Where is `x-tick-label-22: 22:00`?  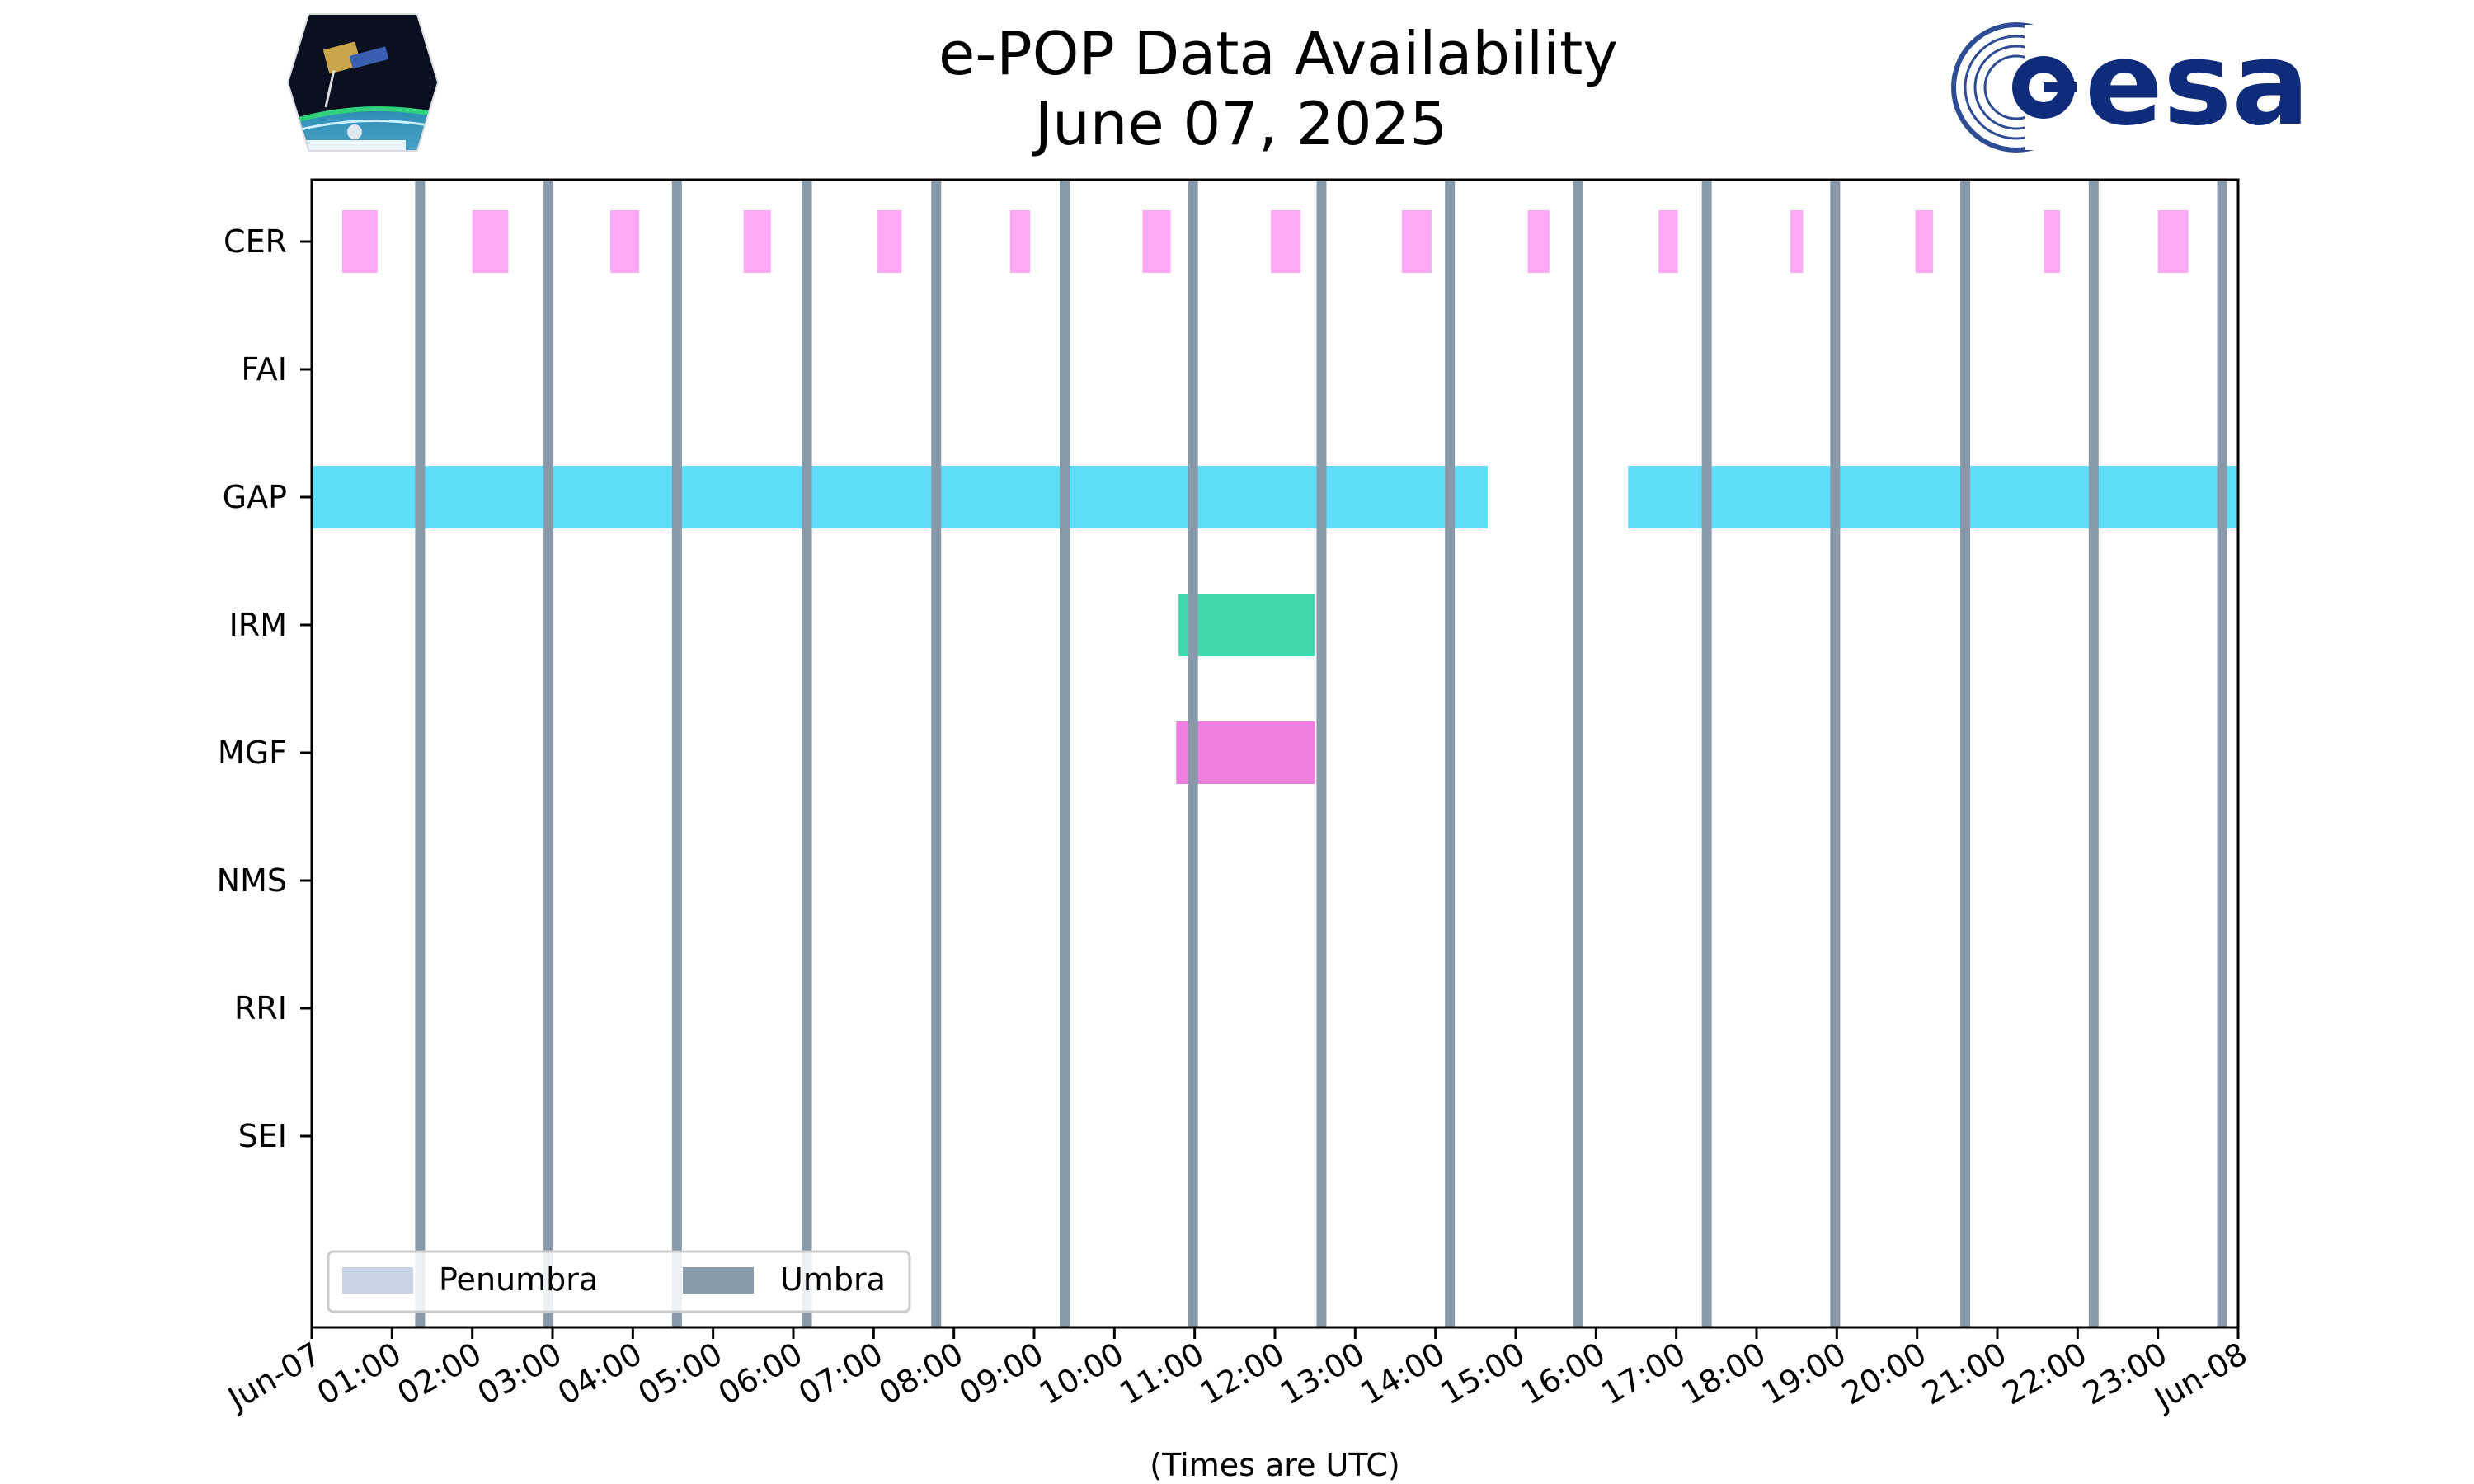 x-tick-label-22: 22:00 is located at coordinates (2045, 1374).